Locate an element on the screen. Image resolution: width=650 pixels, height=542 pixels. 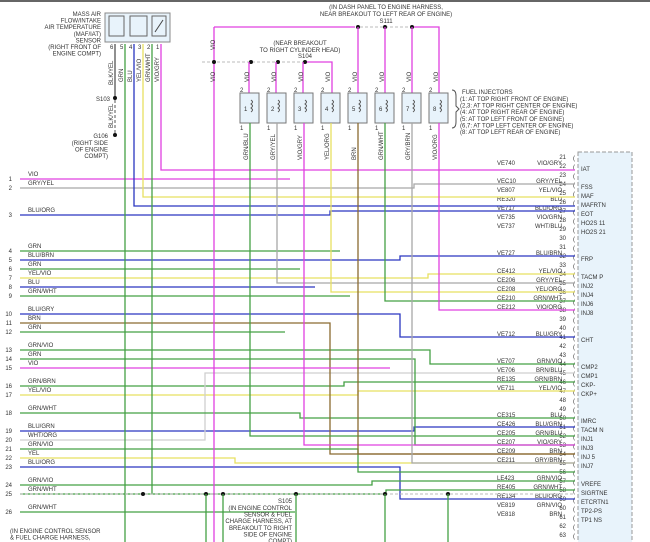
wire-color-label: BLU is located at coordinates (556, 200).